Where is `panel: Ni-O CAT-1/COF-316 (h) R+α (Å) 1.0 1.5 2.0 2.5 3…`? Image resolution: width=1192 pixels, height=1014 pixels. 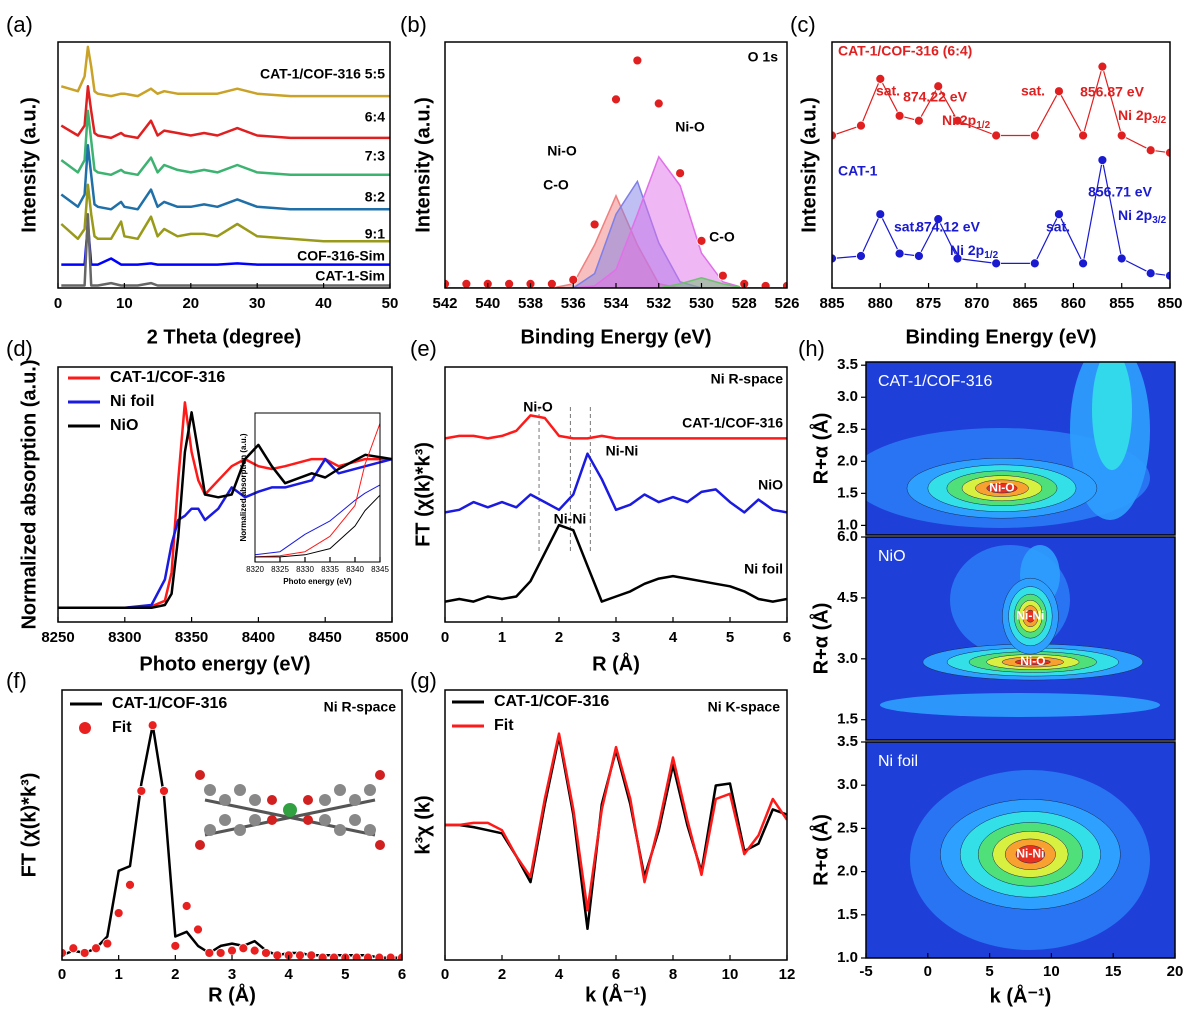
panel: Ni-O CAT-1/COF-316 (h) R+α (Å) 1.0 1.5 2.0 2.5 3… is located at coordinates (987, 436).